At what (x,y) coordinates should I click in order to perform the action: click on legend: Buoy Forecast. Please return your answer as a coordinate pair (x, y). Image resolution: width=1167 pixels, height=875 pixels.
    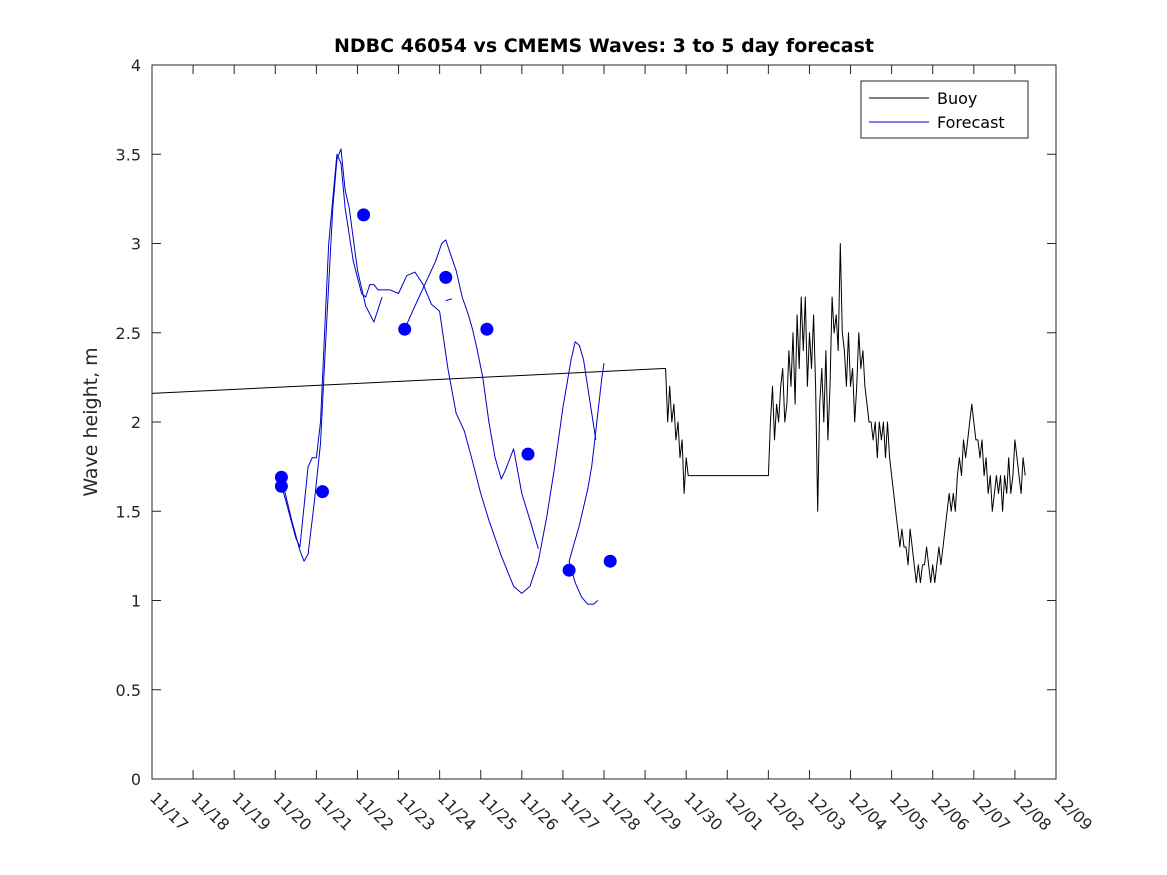
    Looking at the image, I should click on (944, 109).